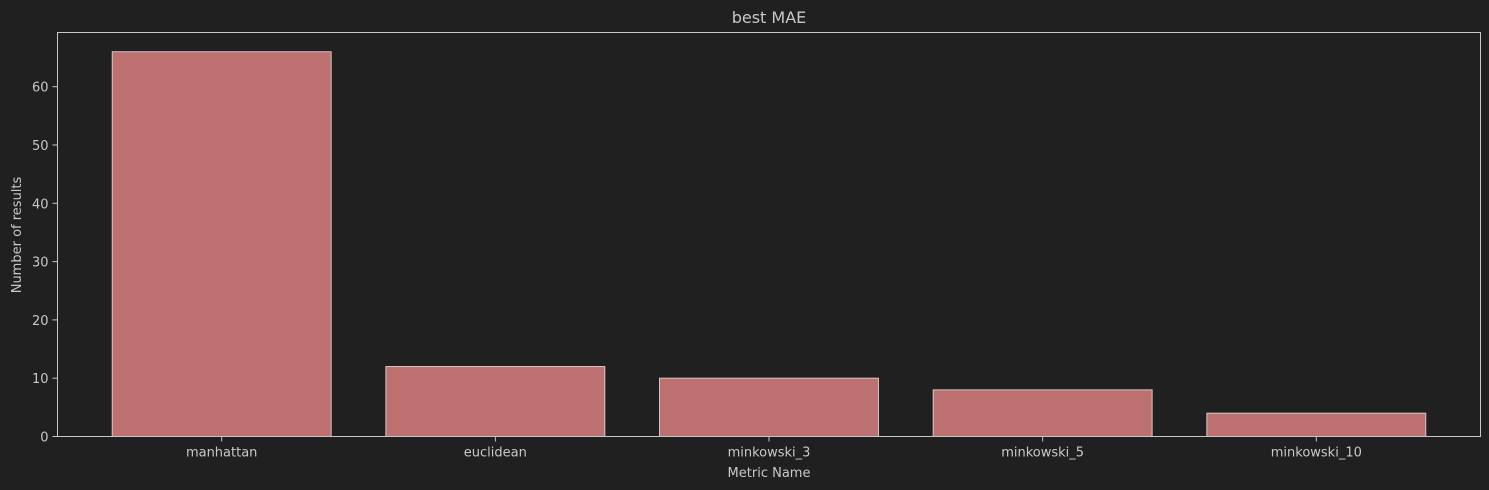 The width and height of the screenshot is (1489, 490). I want to click on x-tick-label-minkowski-3: minkowski_3, so click(769, 453).